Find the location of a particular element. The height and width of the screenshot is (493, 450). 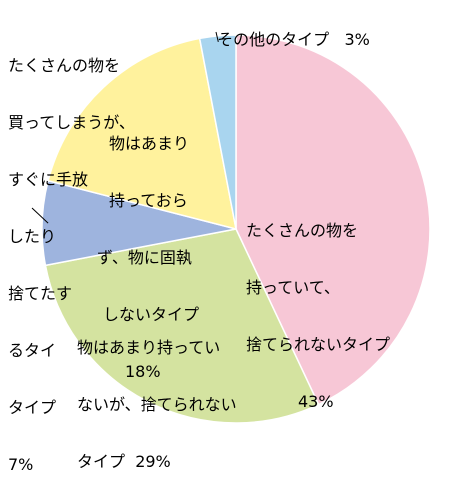

slice-label-4-line-1: 物はあまり is located at coordinates (149, 143).